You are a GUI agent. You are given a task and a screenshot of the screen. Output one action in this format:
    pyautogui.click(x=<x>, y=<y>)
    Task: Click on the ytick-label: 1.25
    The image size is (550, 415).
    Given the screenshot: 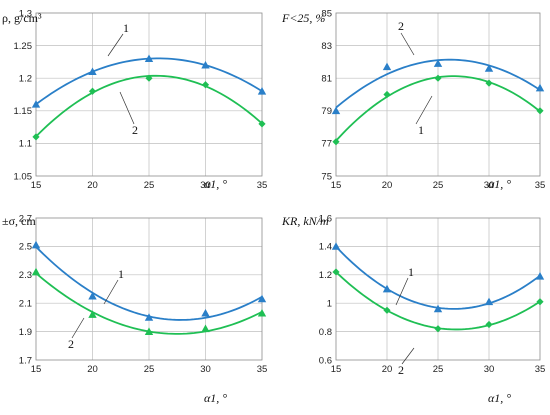 What is the action you would take?
    pyautogui.click(x=23, y=46)
    